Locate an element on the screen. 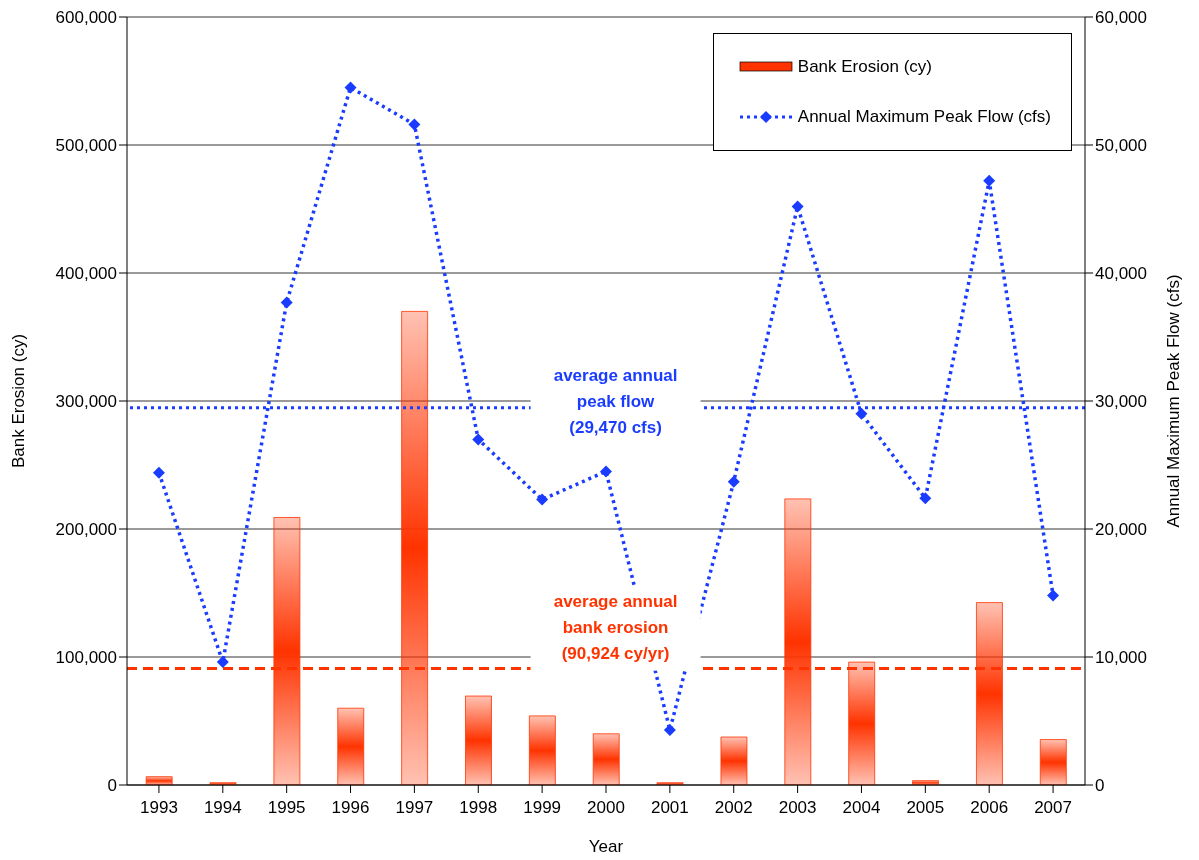 The image size is (1199, 860). legend-label: Annual Maximum Peak Flow (cfs) is located at coordinates (924, 117).